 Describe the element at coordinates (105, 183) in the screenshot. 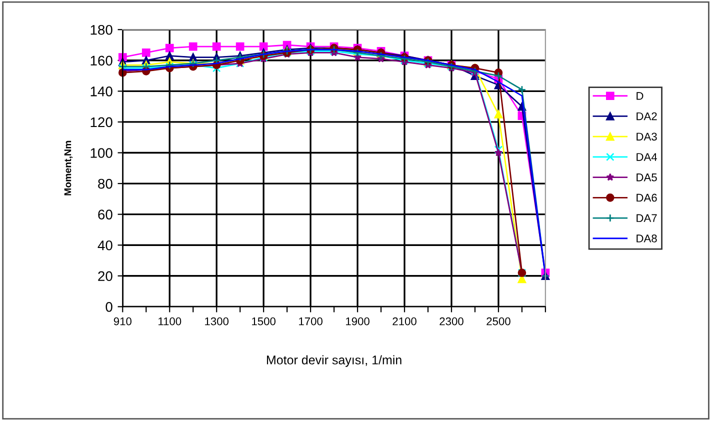

I see `y-tick-label: 80` at that location.